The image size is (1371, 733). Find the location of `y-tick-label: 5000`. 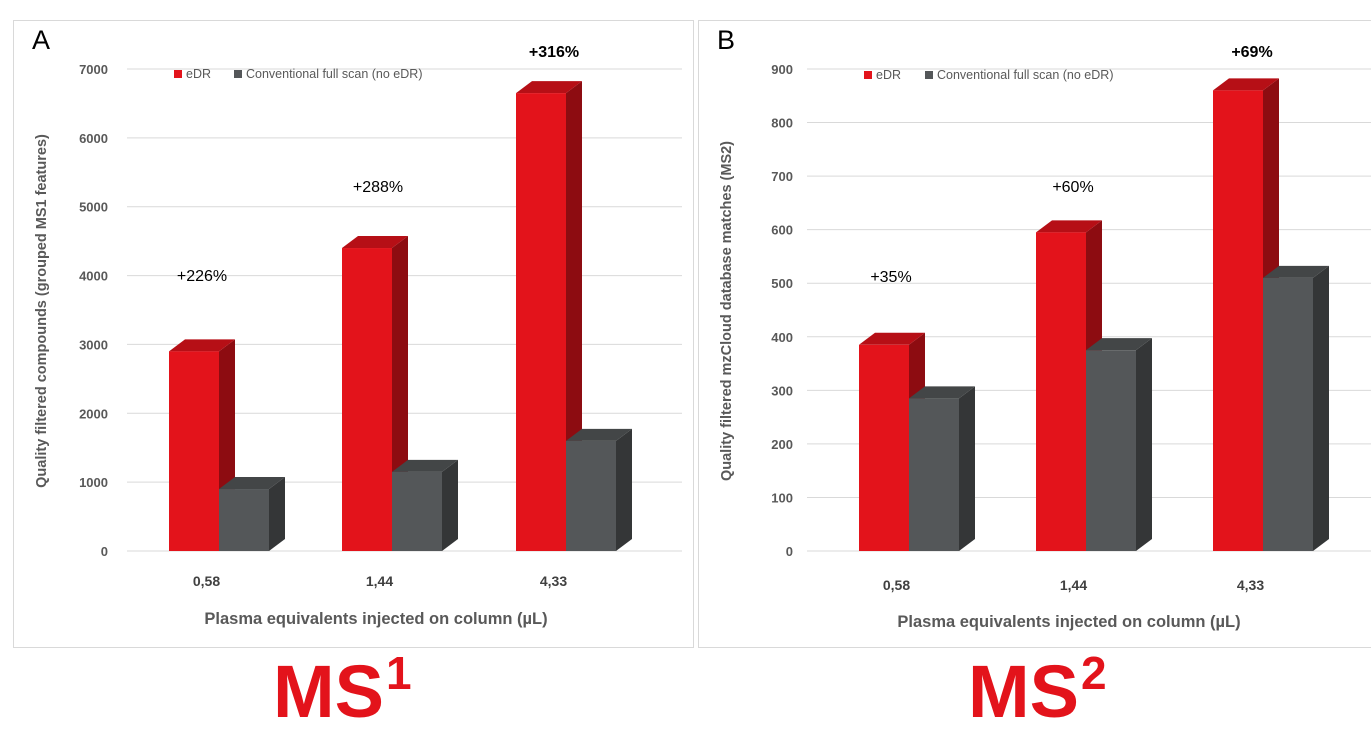

y-tick-label: 5000 is located at coordinates (93, 207).